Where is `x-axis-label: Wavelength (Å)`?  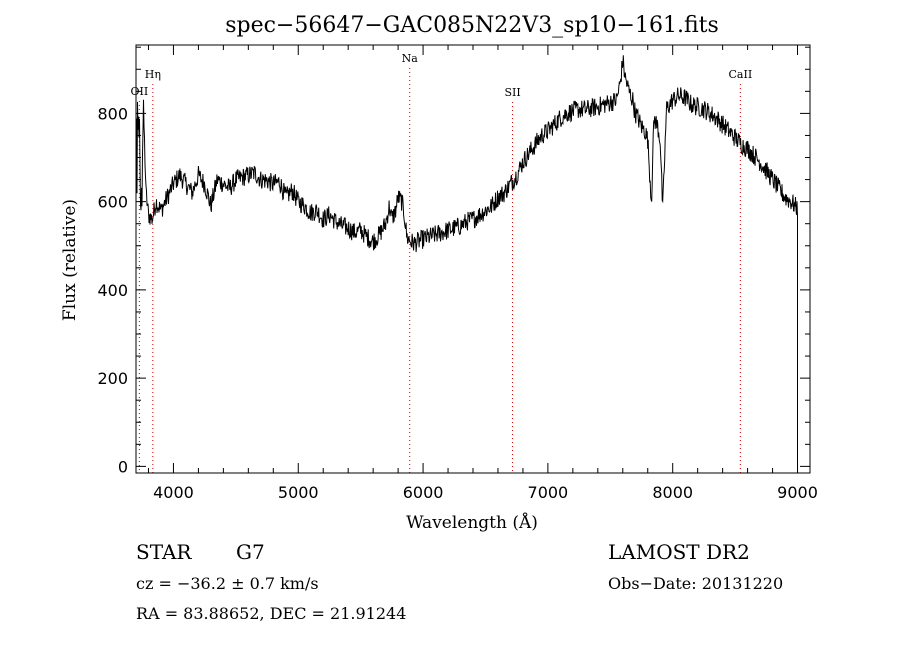
x-axis-label: Wavelength (Å) is located at coordinates (472, 522).